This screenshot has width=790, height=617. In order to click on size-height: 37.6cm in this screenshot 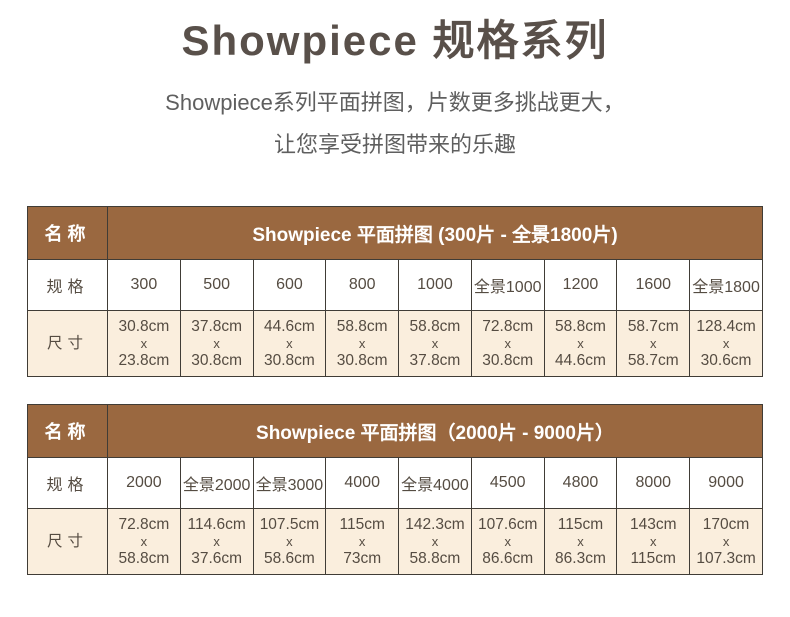, I will do `click(217, 558)`.